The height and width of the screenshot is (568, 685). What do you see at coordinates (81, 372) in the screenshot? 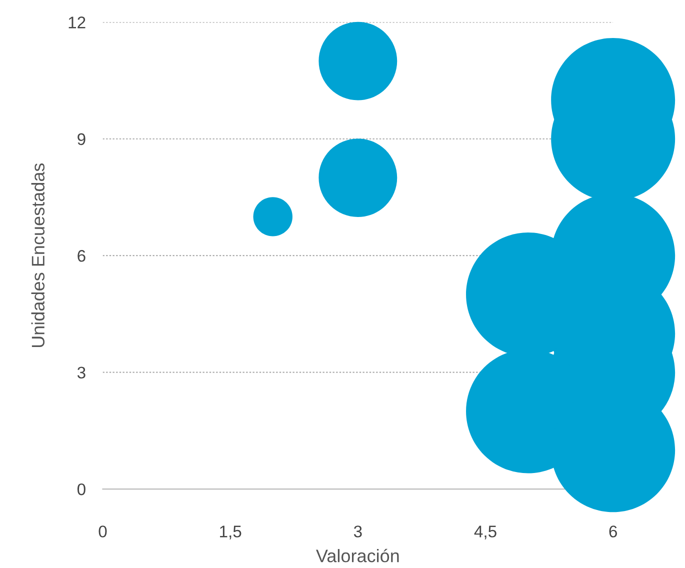
I see `y-tick-label: 3` at bounding box center [81, 372].